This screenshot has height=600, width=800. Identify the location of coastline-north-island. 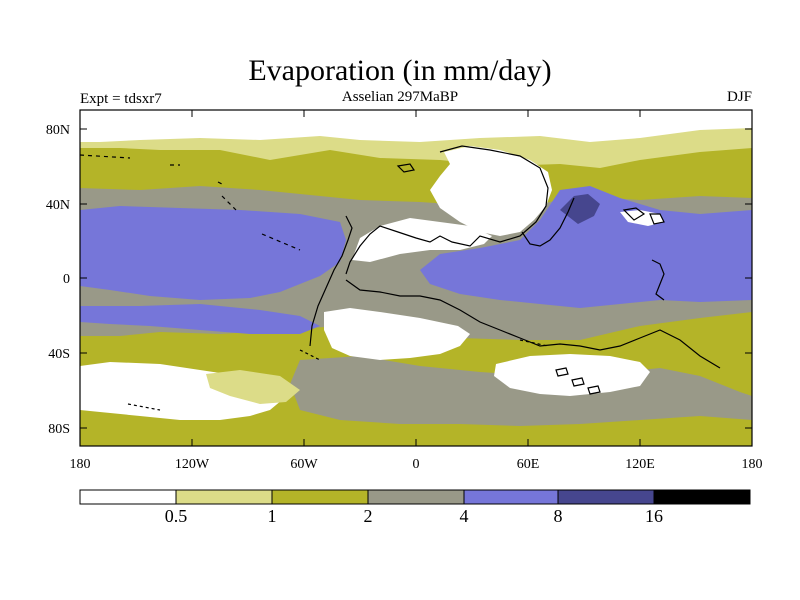
(405, 168).